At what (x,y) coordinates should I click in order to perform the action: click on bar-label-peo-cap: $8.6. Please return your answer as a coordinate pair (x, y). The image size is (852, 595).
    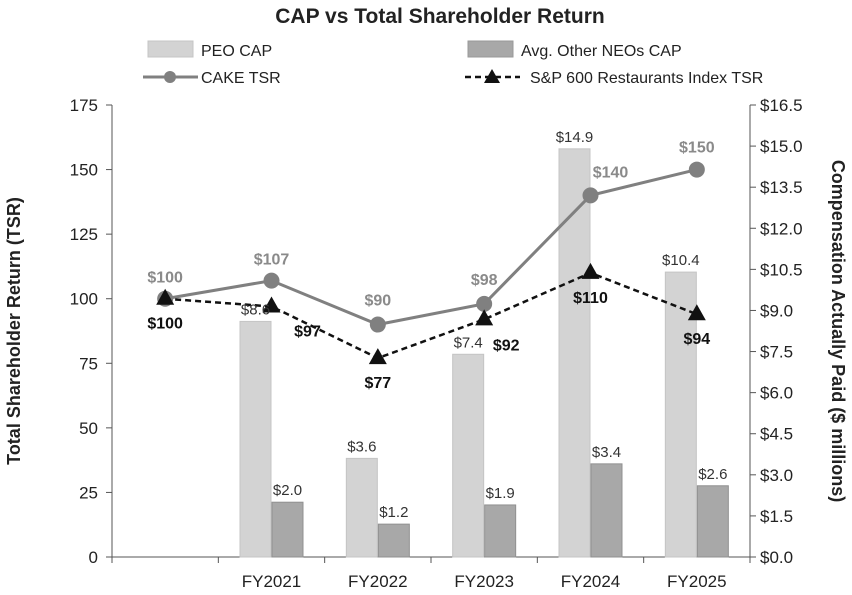
    Looking at the image, I should click on (255, 309).